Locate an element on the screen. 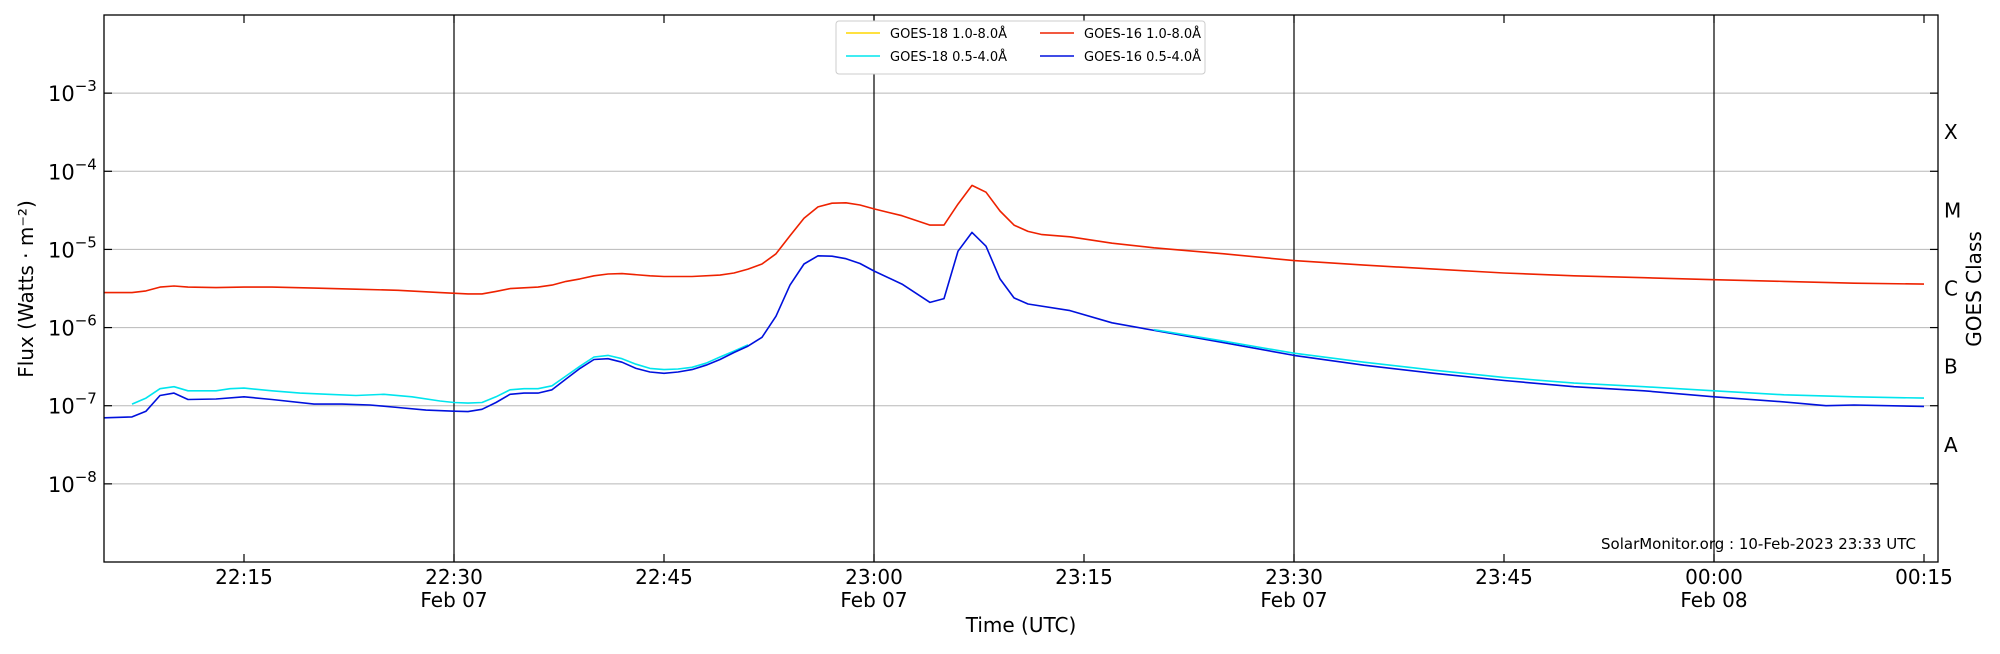  y-tick-label: 10⁻⁴ is located at coordinates (72, 169).